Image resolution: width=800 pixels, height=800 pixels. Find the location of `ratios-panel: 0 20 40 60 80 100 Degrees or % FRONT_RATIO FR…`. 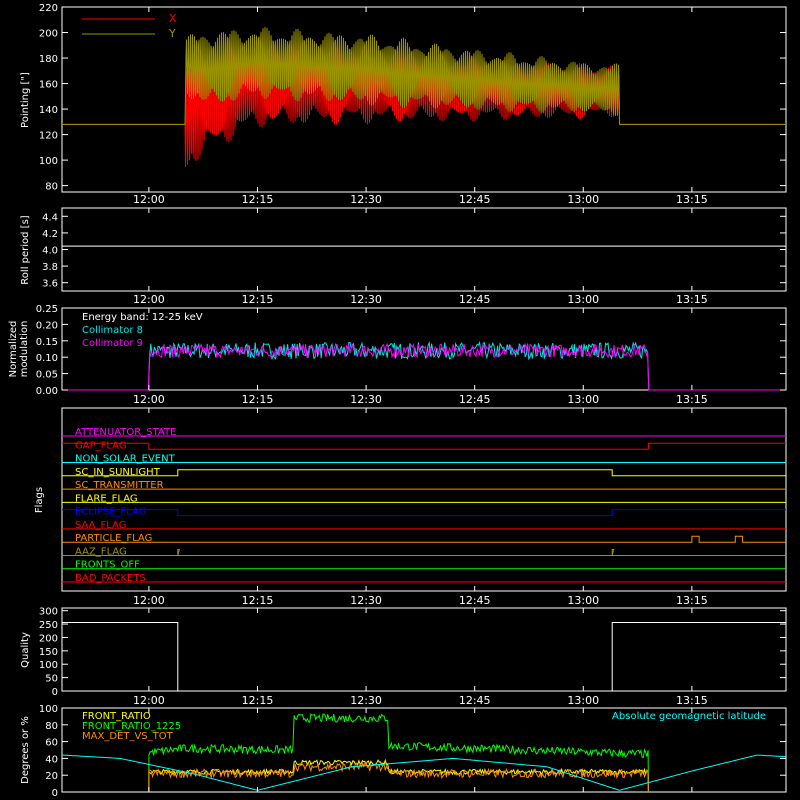

ratios-panel: 0 20 40 60 80 100 Degrees or % FRONT_RATIO FR… is located at coordinates (403, 751).